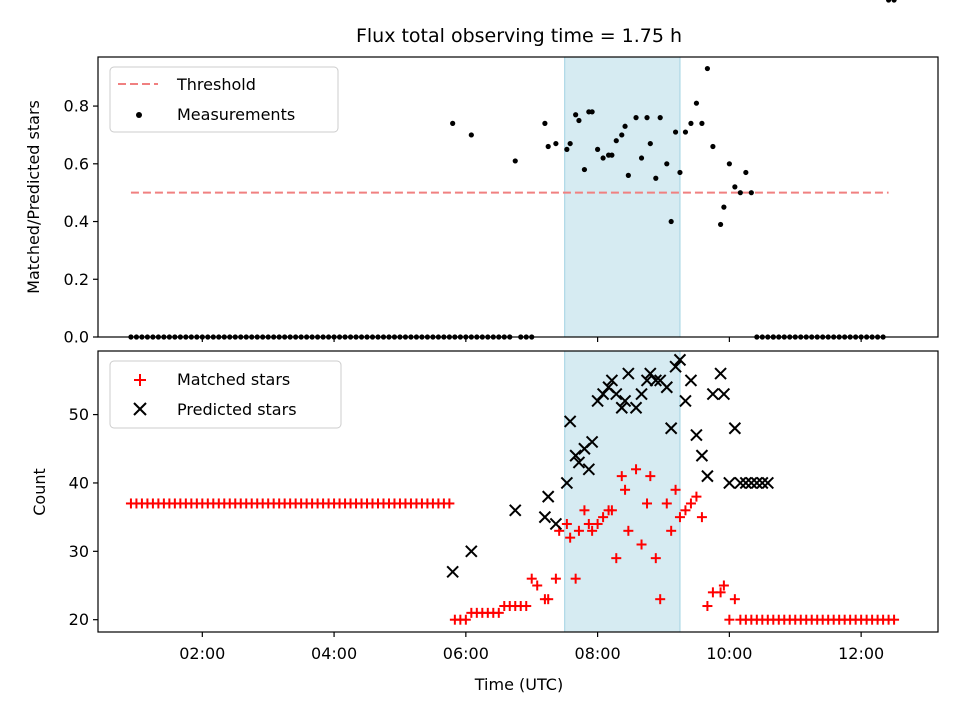 This screenshot has width=960, height=720. I want to click on ratio-y-tick-label: 0.4, so click(76, 221).